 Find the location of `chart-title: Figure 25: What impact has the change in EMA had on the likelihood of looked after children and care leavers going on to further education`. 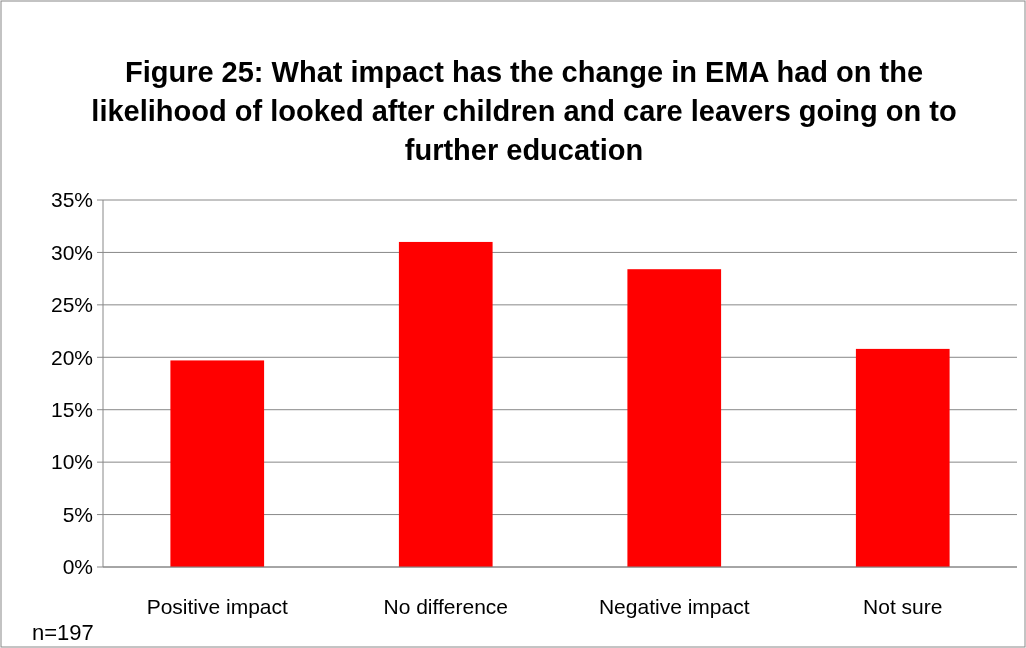

chart-title: Figure 25: What impact has the change in EMA had on the likelihood of looked after children and care leavers going on to further education is located at coordinates (524, 111).